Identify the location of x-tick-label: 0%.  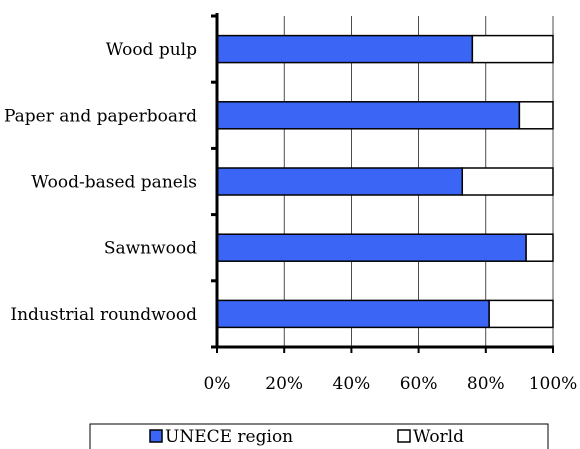
(217, 384).